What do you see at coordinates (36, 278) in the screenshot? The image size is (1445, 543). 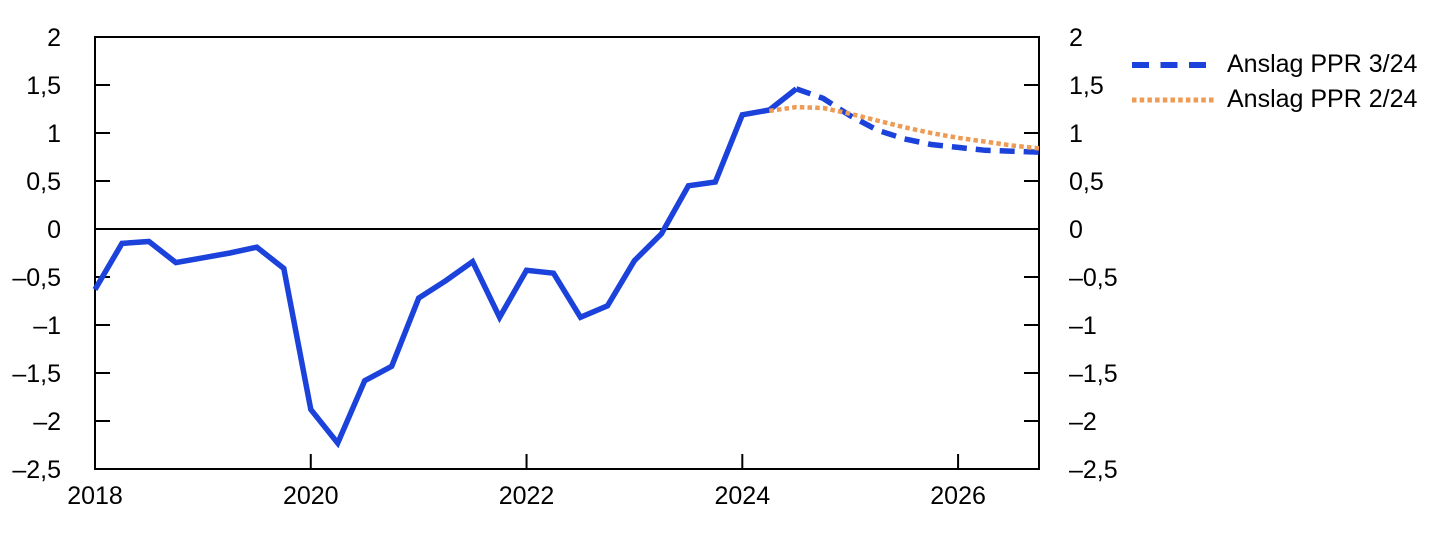 I see `y-axis-label-left: –0,5` at bounding box center [36, 278].